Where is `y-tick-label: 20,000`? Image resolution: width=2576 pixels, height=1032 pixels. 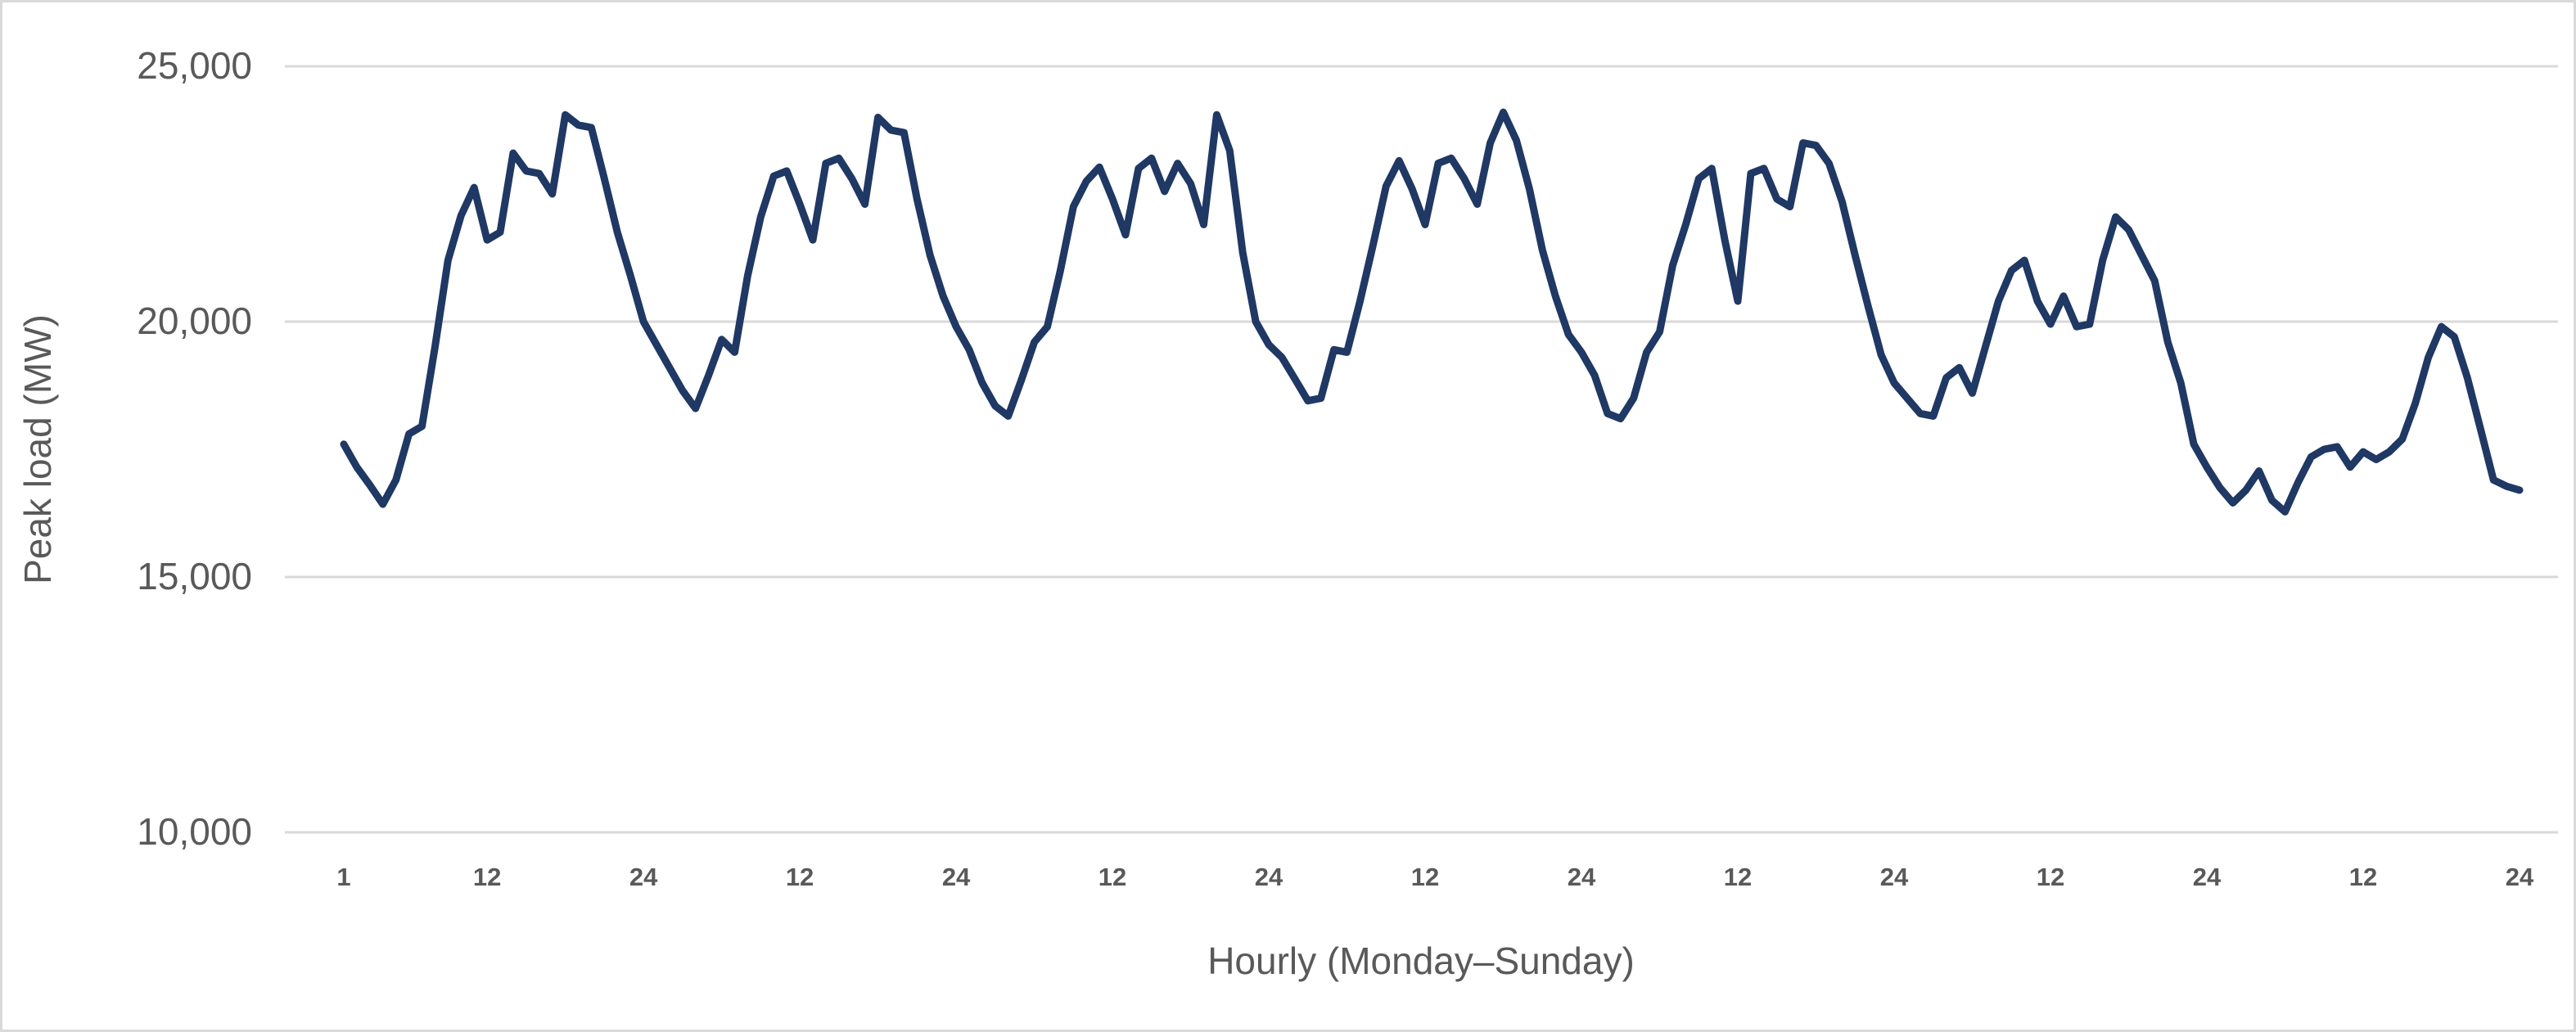
y-tick-label: 20,000 is located at coordinates (194, 321).